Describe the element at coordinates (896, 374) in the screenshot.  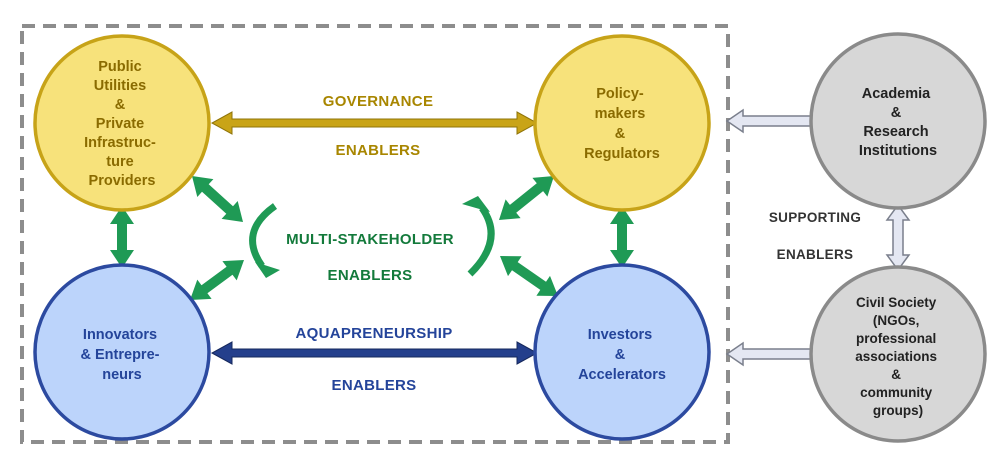
I see `civil-society-line: &` at that location.